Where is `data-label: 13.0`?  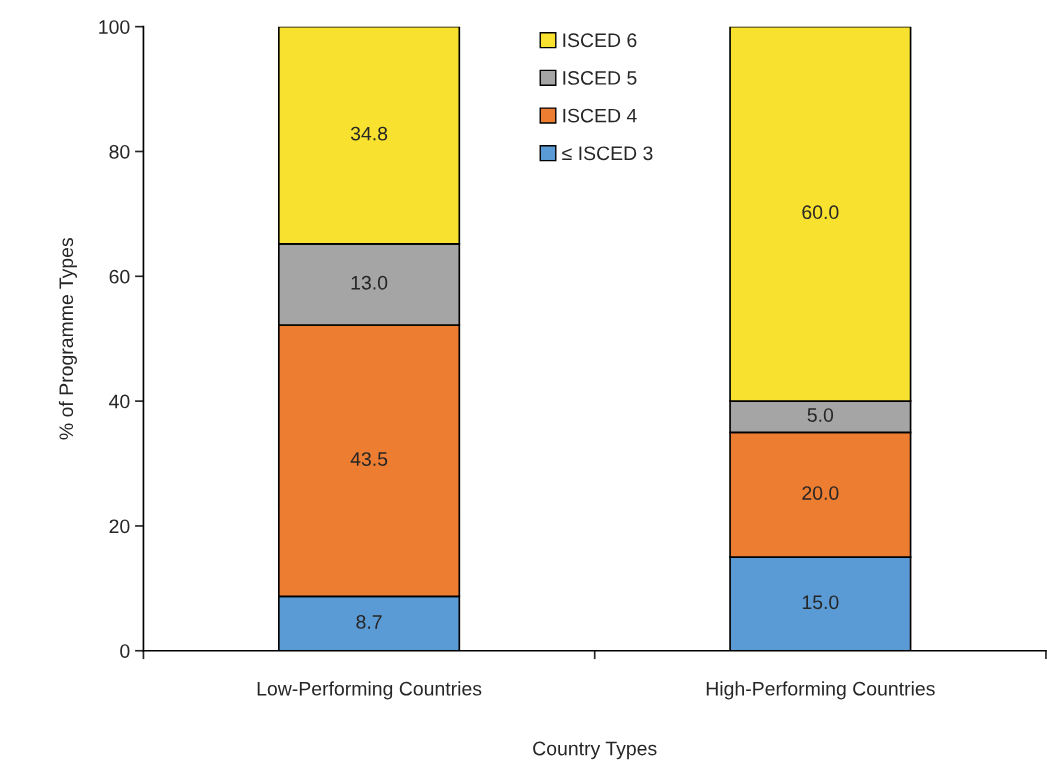
data-label: 13.0 is located at coordinates (369, 282).